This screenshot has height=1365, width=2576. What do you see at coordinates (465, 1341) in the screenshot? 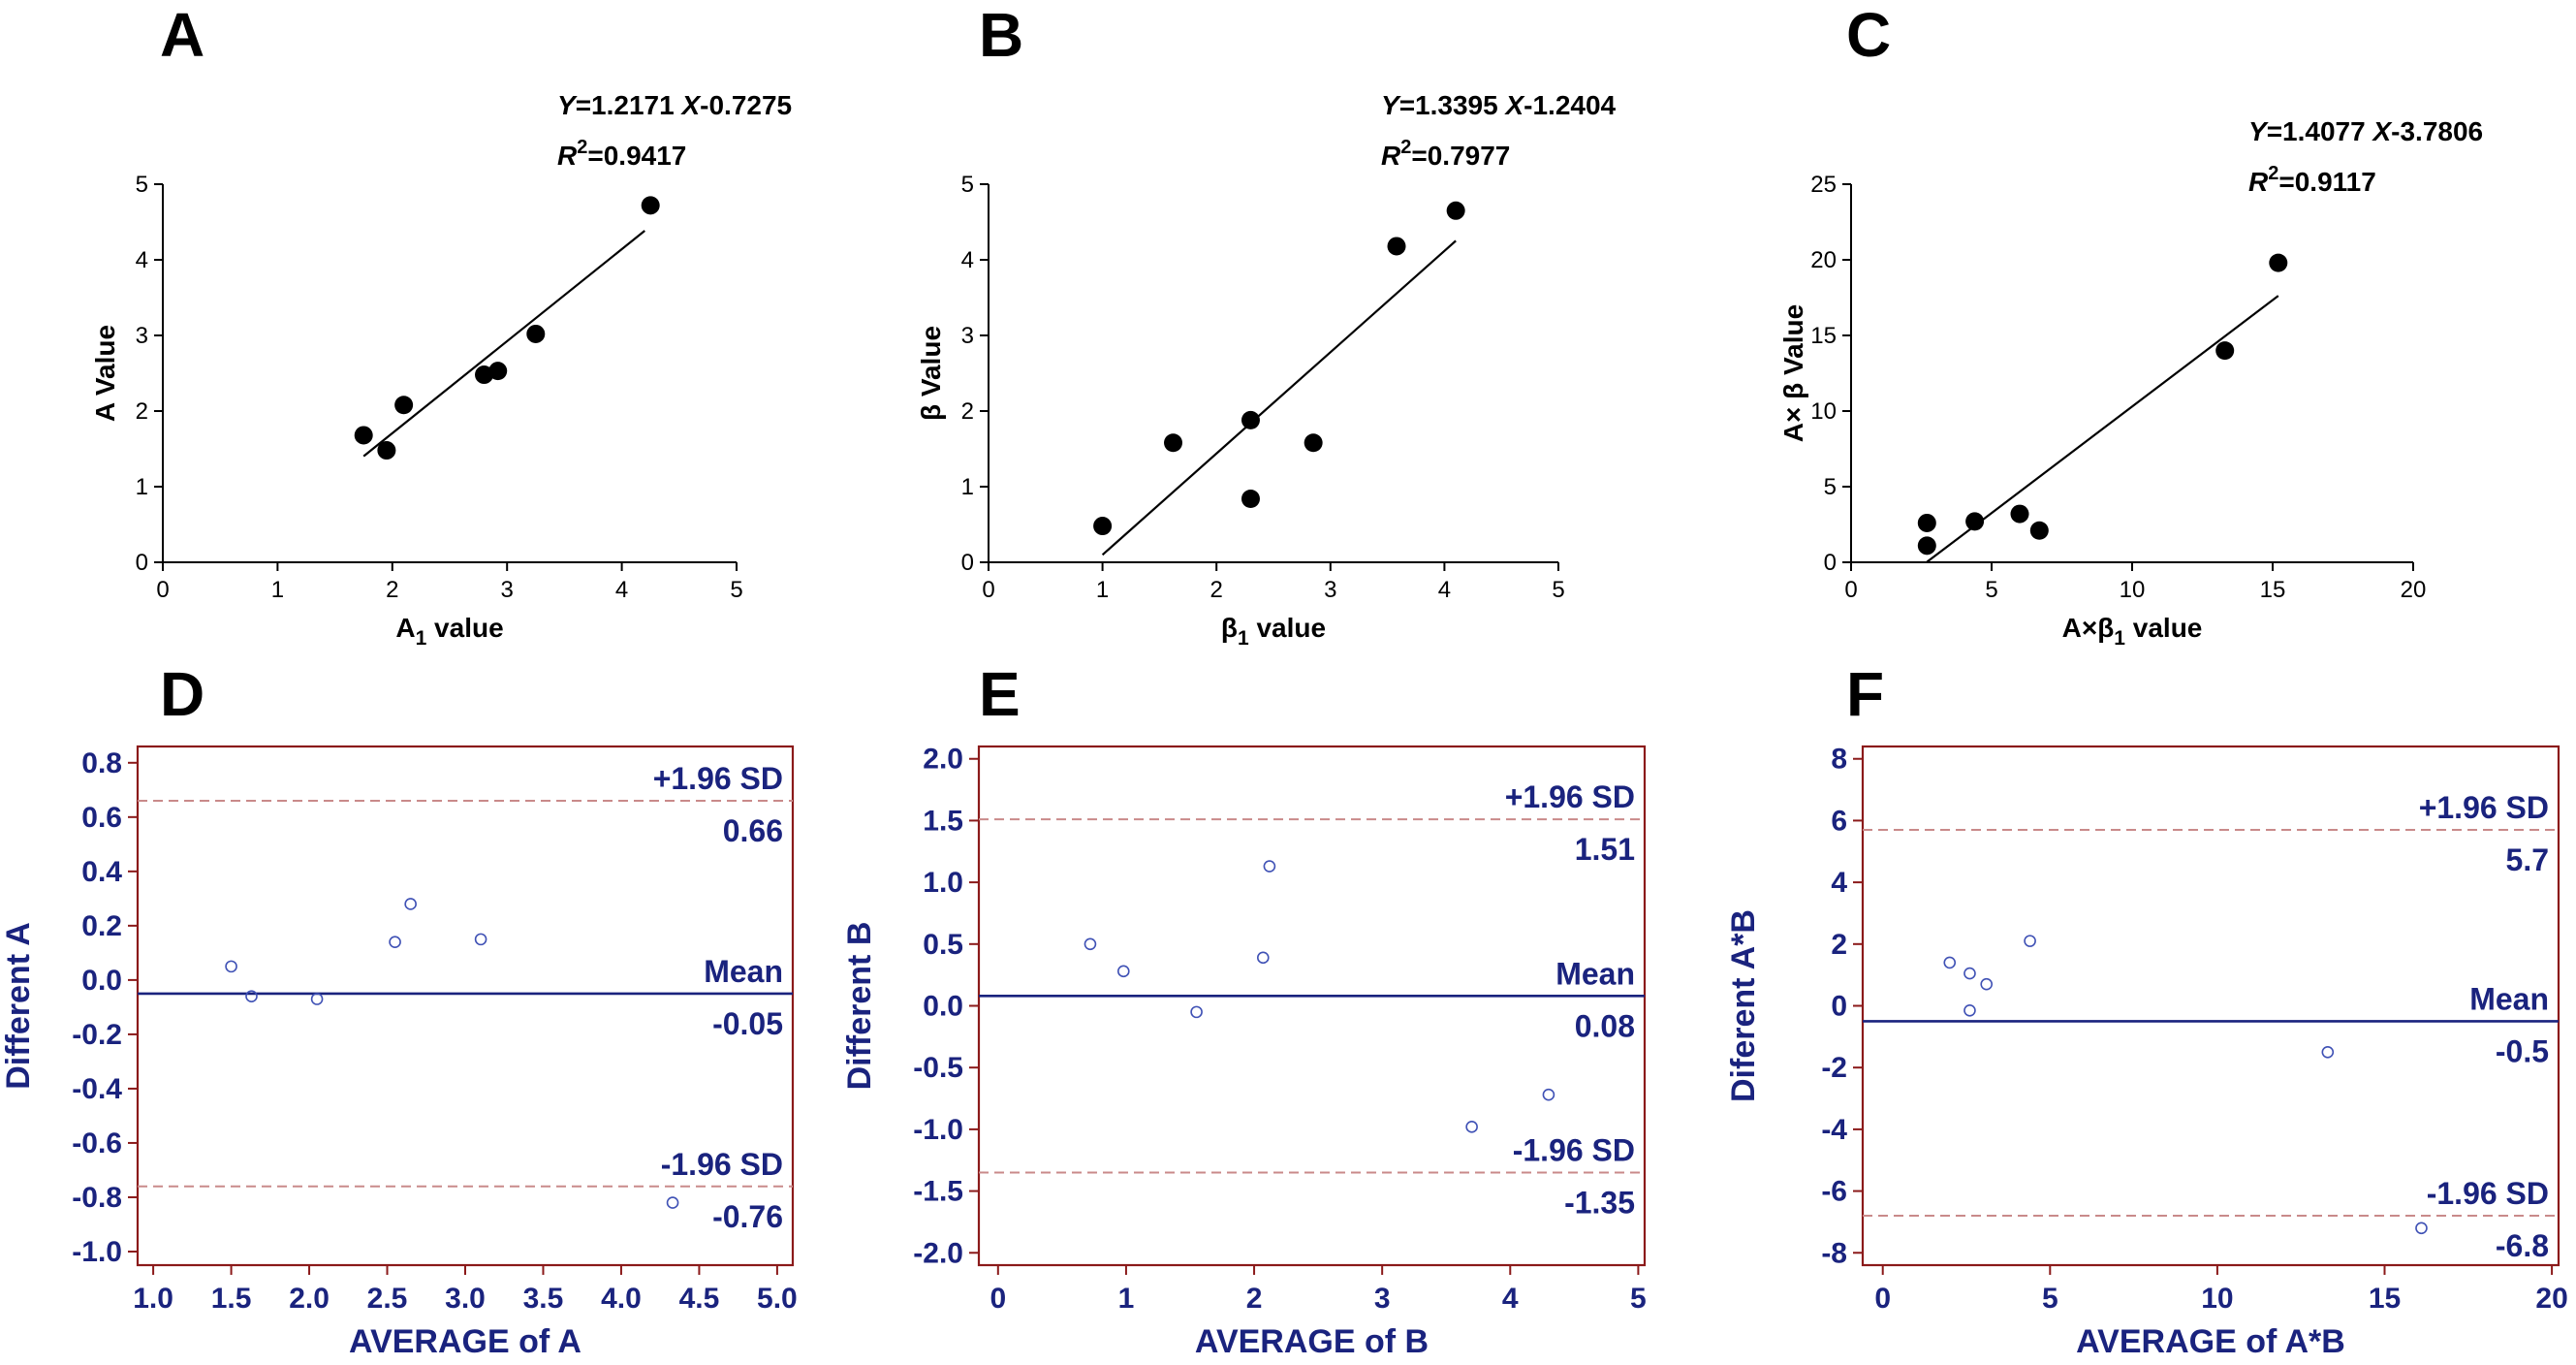
I see `x-axis-title: AVERAGE of A` at bounding box center [465, 1341].